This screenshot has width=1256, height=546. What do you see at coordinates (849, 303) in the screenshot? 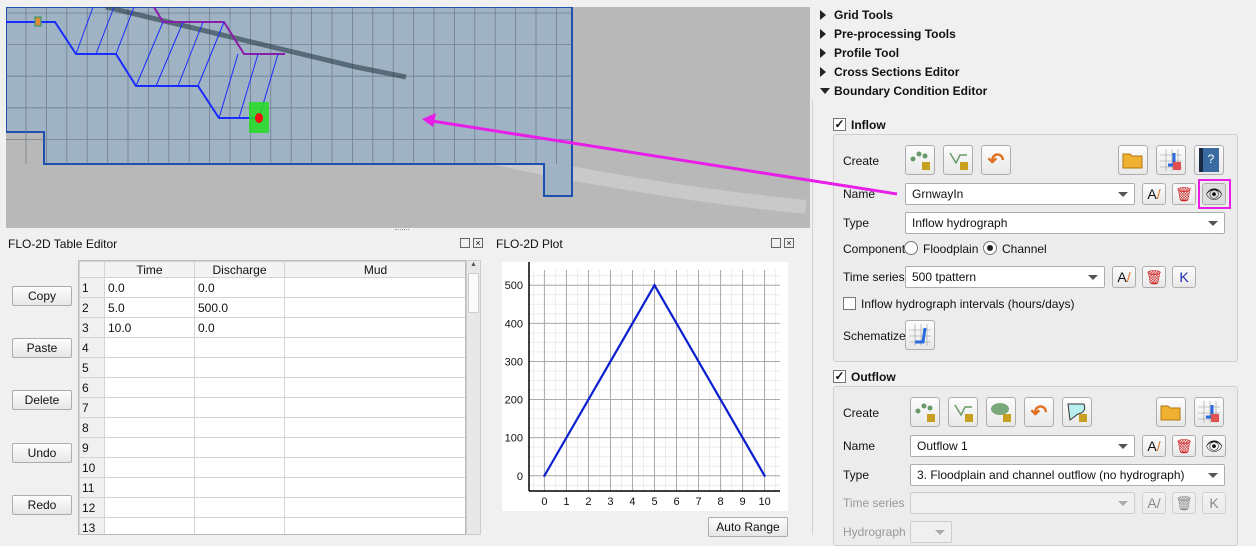
I see `intervals-checkbox` at bounding box center [849, 303].